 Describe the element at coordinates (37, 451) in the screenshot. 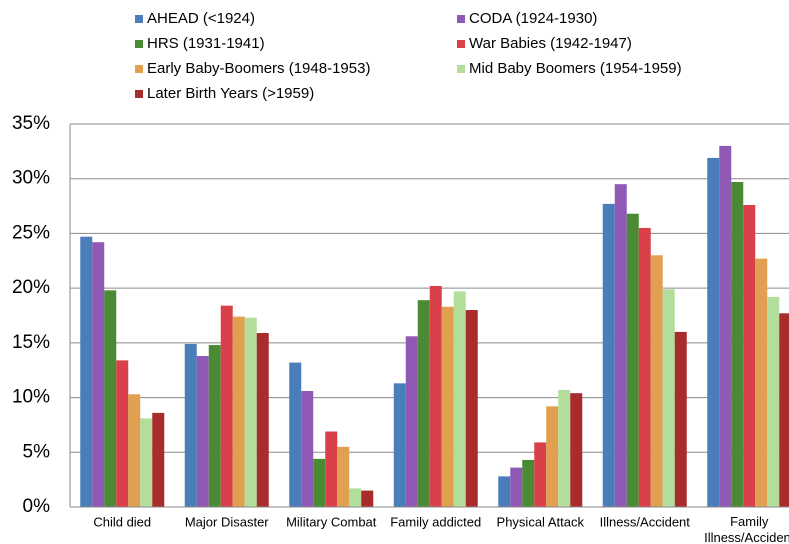

I see `y-tick-label: 5%` at that location.